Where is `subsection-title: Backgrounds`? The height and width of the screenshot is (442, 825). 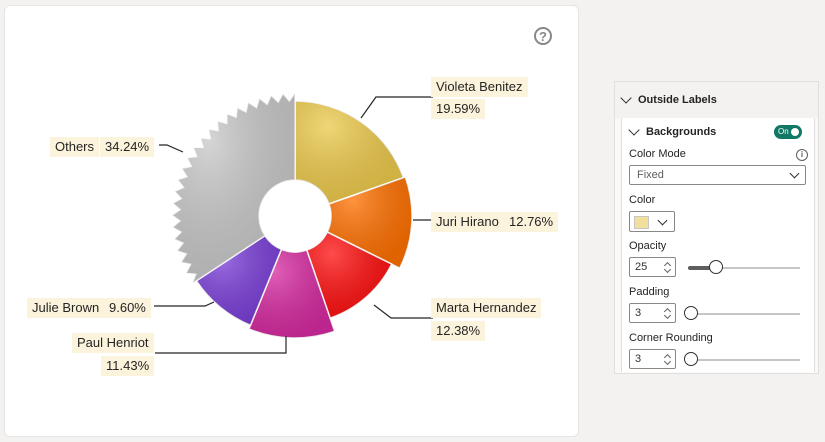 subsection-title: Backgrounds is located at coordinates (681, 132).